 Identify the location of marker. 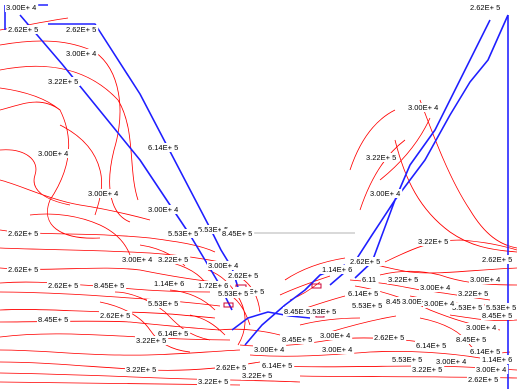
(228, 305).